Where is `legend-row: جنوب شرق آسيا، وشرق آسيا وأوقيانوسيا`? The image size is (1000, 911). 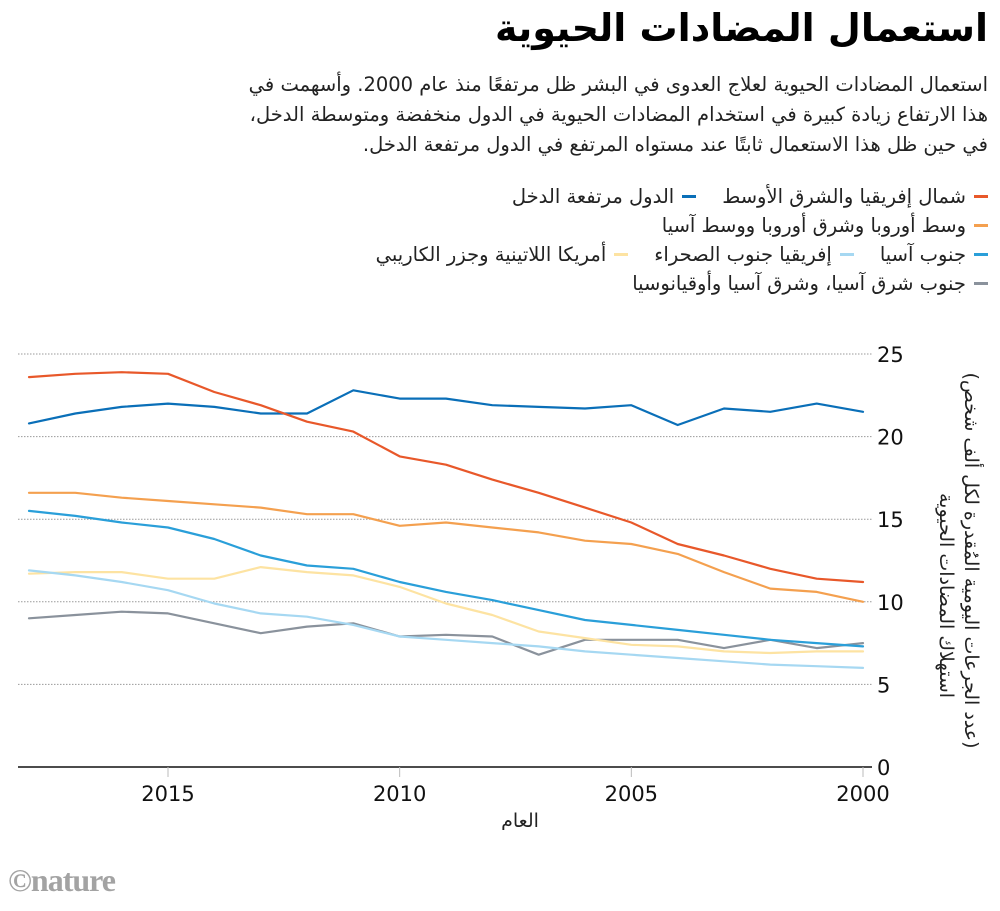
legend-row: جنوب شرق آسيا، وشرق آسيا وأوقيانوسيا is located at coordinates (669, 283).